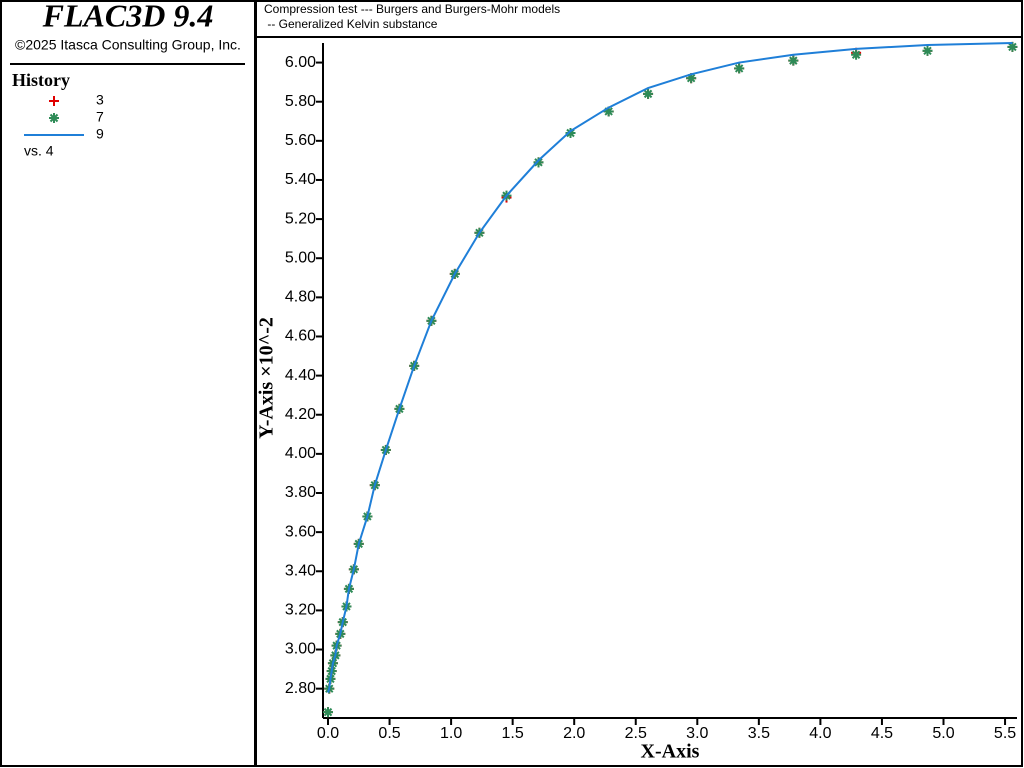 The width and height of the screenshot is (1024, 768). I want to click on chart-subtitle: -- Generalized Kelvin substance, so click(351, 24).